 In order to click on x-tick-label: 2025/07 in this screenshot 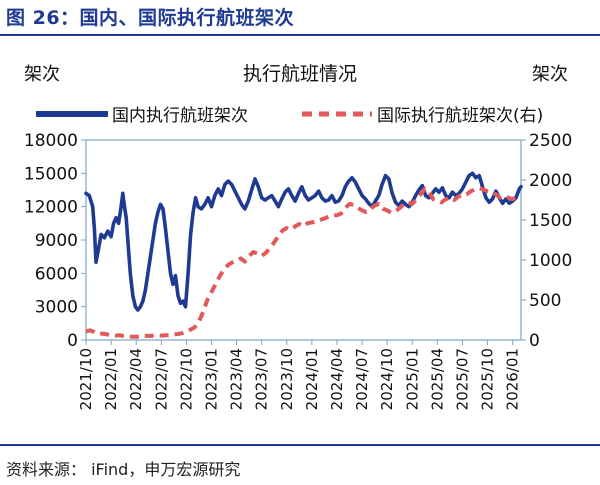, I will do `click(462, 379)`.